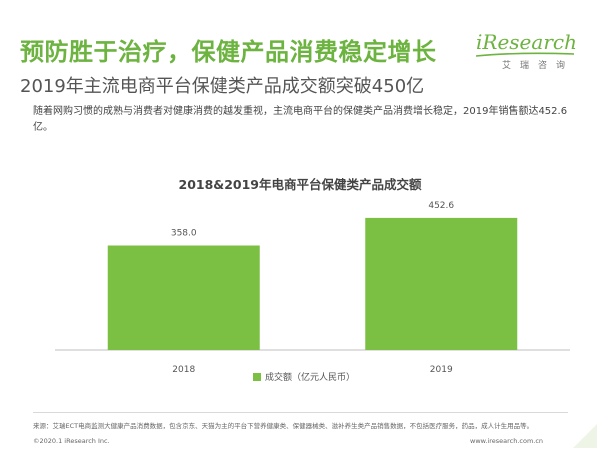 The width and height of the screenshot is (600, 450). Describe the element at coordinates (526, 42) in the screenshot. I see `logo-wordmark: iResearch` at that location.